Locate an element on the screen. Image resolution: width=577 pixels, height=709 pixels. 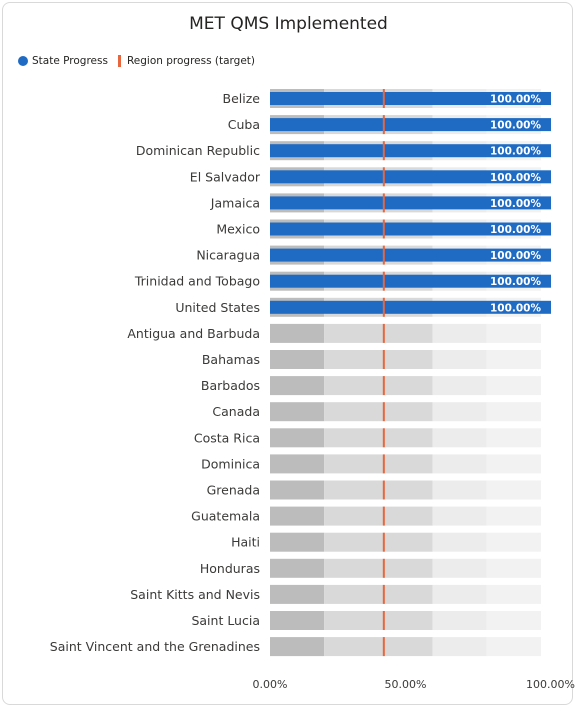
band-1-canada is located at coordinates (378, 412).